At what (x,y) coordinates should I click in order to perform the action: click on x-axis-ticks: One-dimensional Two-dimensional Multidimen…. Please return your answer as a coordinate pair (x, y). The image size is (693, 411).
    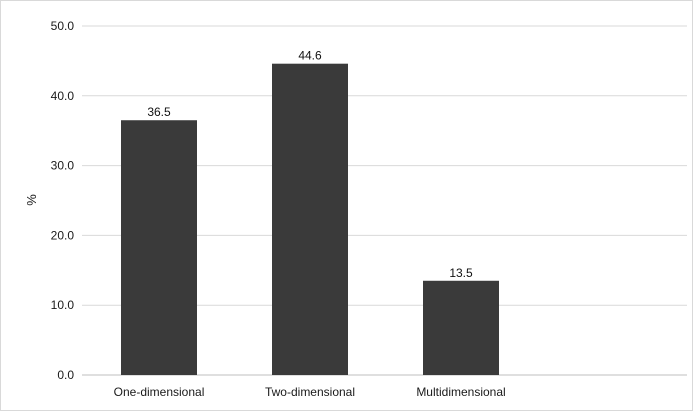
    Looking at the image, I should click on (310, 392).